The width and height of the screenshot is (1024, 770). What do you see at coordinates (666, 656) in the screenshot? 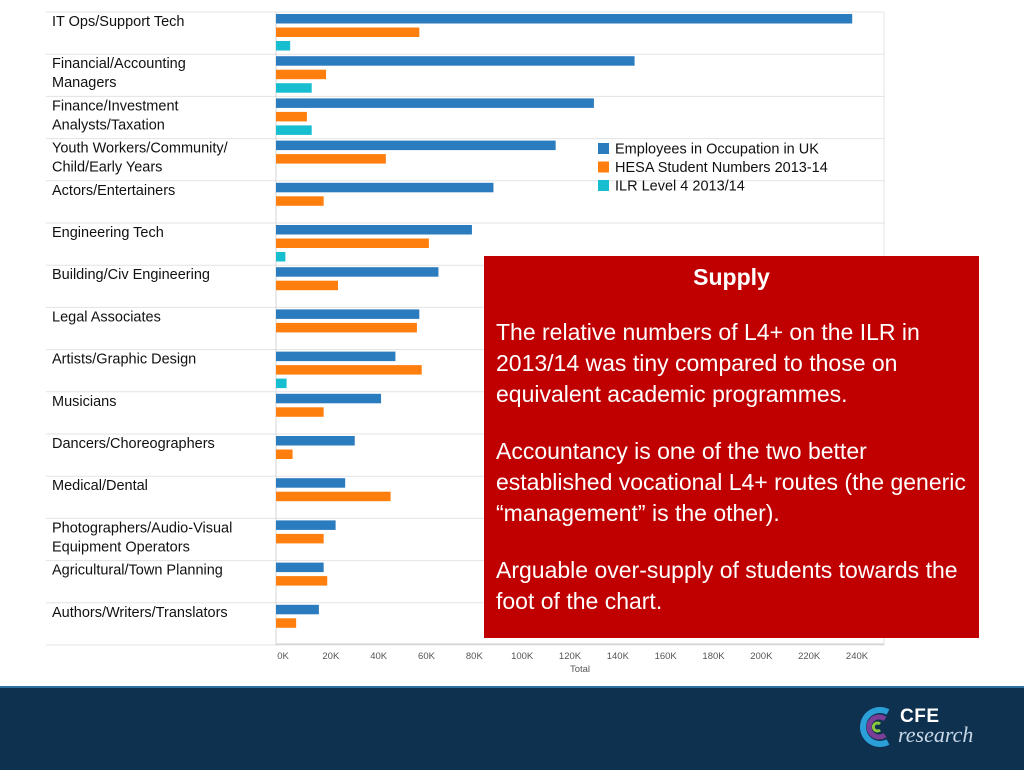
I see `x-tick-label: 160K` at bounding box center [666, 656].